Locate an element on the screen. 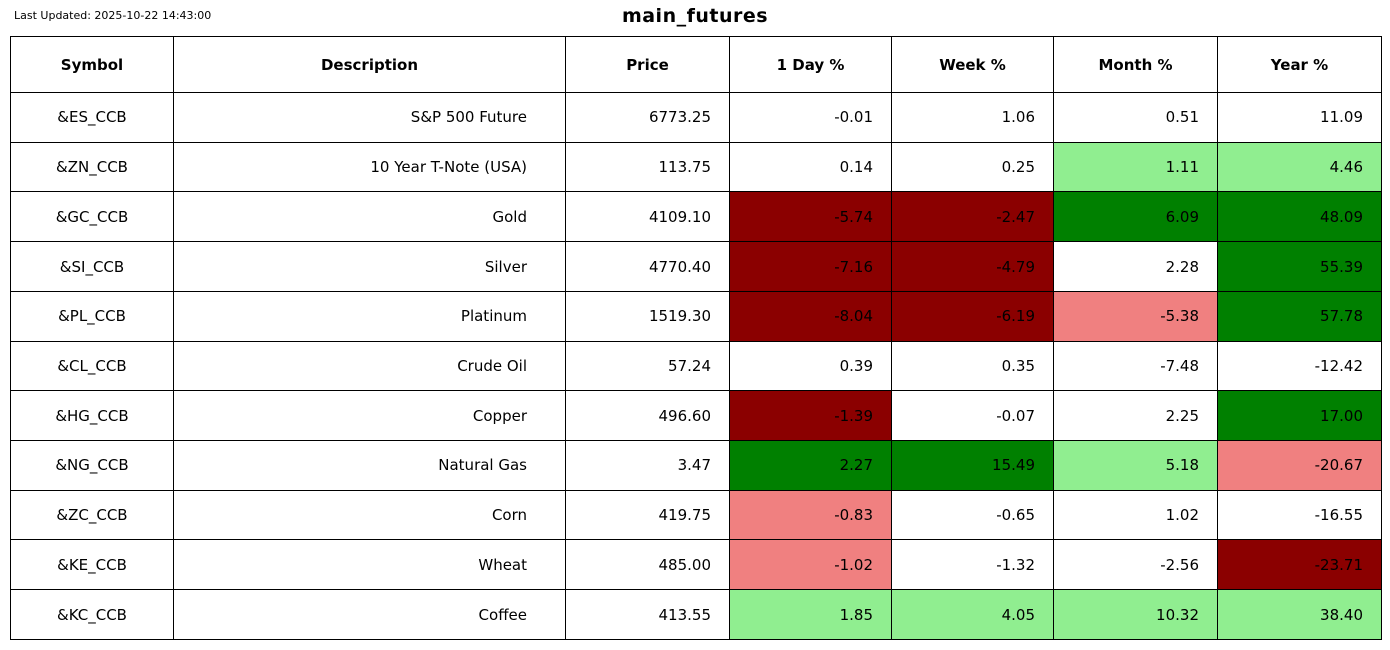  table-row: &KC_CCB Coffee 413.55 1.85 4.05 10.32 38.40 is located at coordinates (696, 614).